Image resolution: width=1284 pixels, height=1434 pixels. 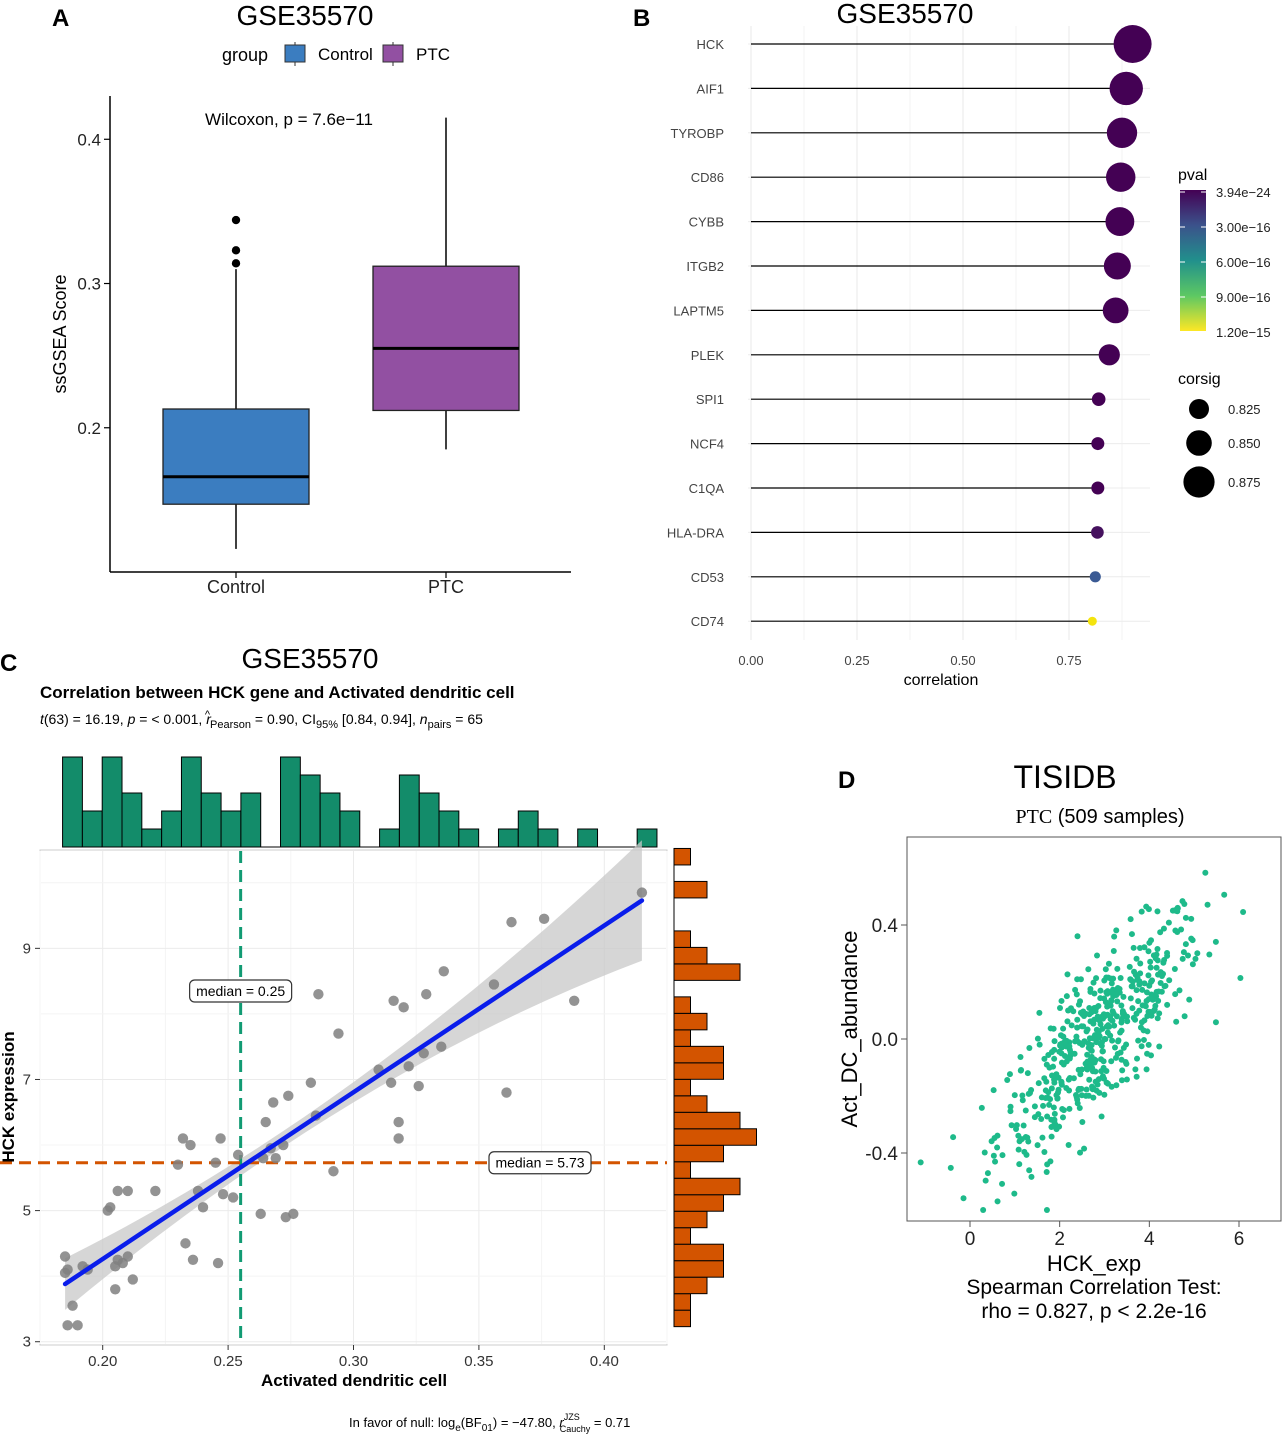 What do you see at coordinates (27, 948) in the screenshot?
I see `y-tick-label: 9` at bounding box center [27, 948].